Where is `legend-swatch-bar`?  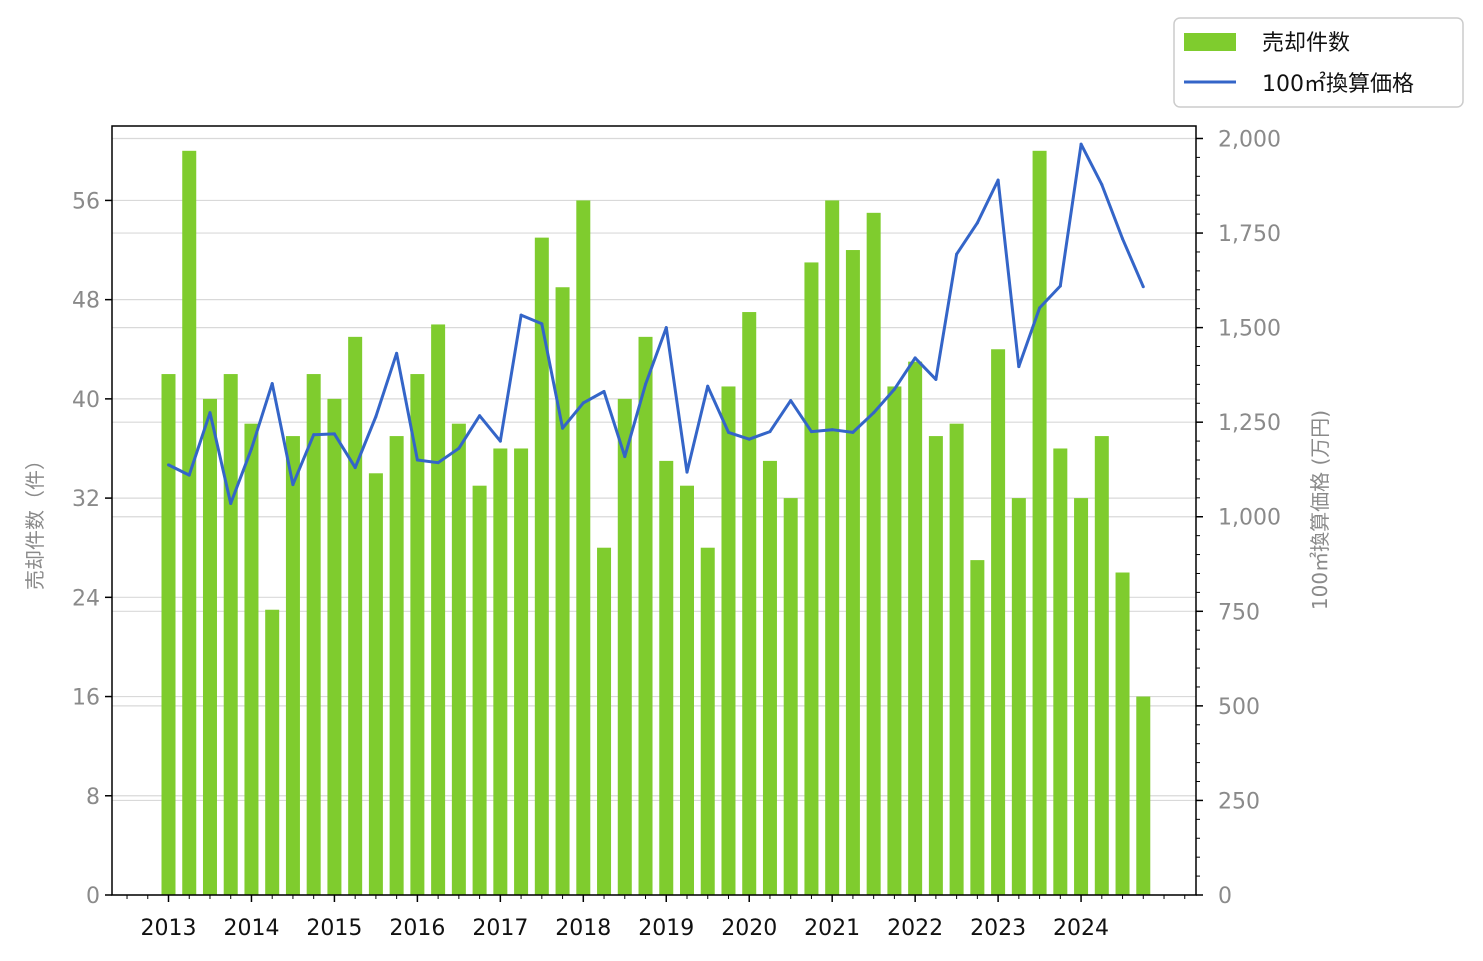 legend-swatch-bar is located at coordinates (1210, 42).